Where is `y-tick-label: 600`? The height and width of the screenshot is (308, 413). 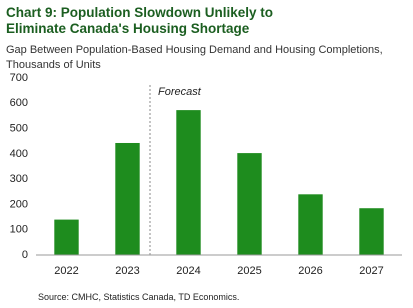 y-tick-label: 600 is located at coordinates (19, 103).